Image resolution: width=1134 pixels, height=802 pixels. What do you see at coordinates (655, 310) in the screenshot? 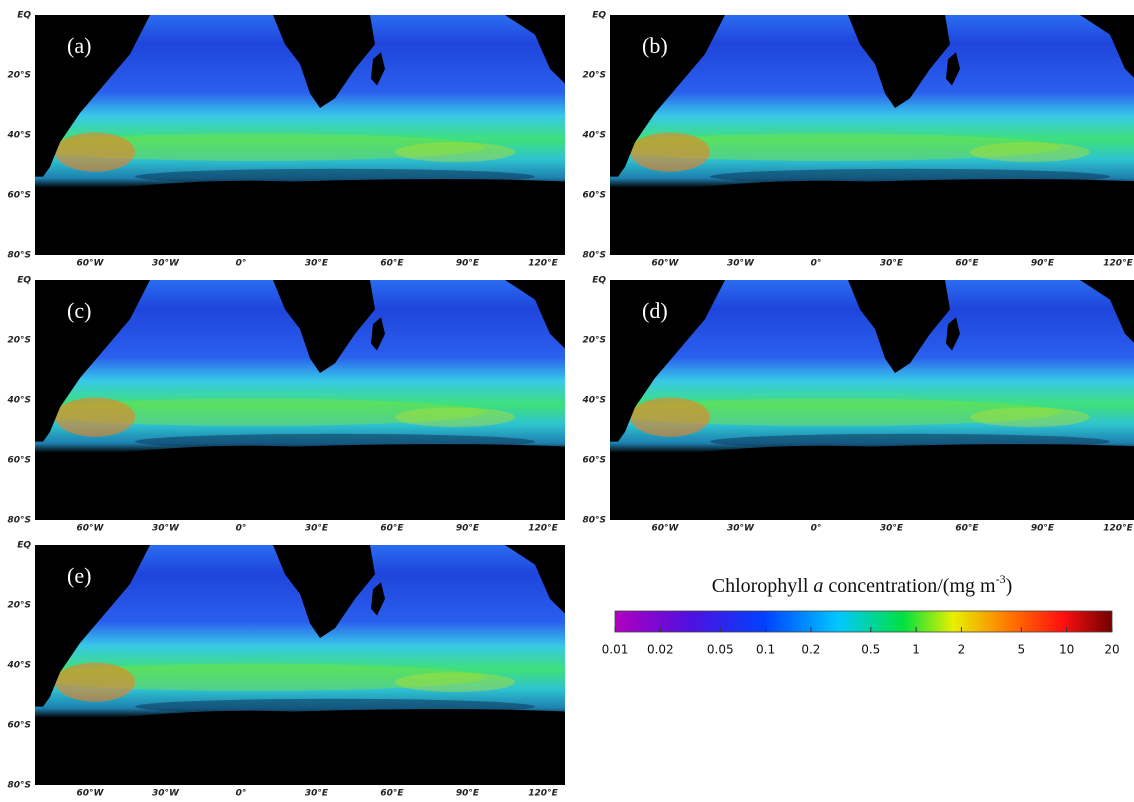
I see `panel-label: (d)` at bounding box center [655, 310].